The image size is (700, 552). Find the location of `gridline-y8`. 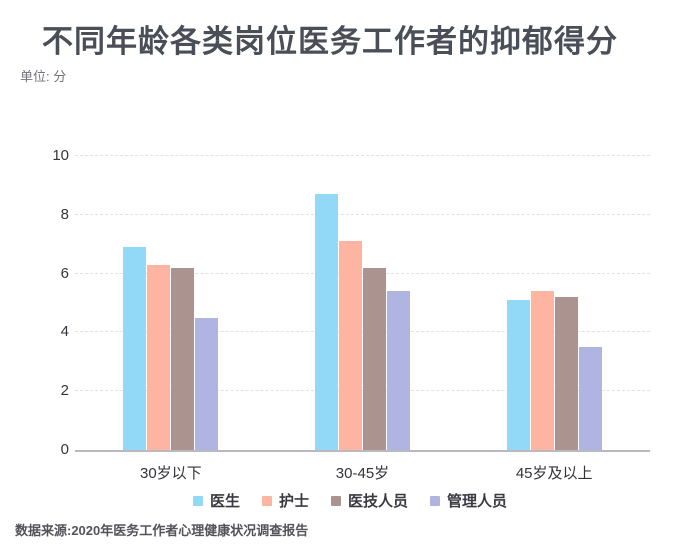

gridline-y8 is located at coordinates (362, 214).